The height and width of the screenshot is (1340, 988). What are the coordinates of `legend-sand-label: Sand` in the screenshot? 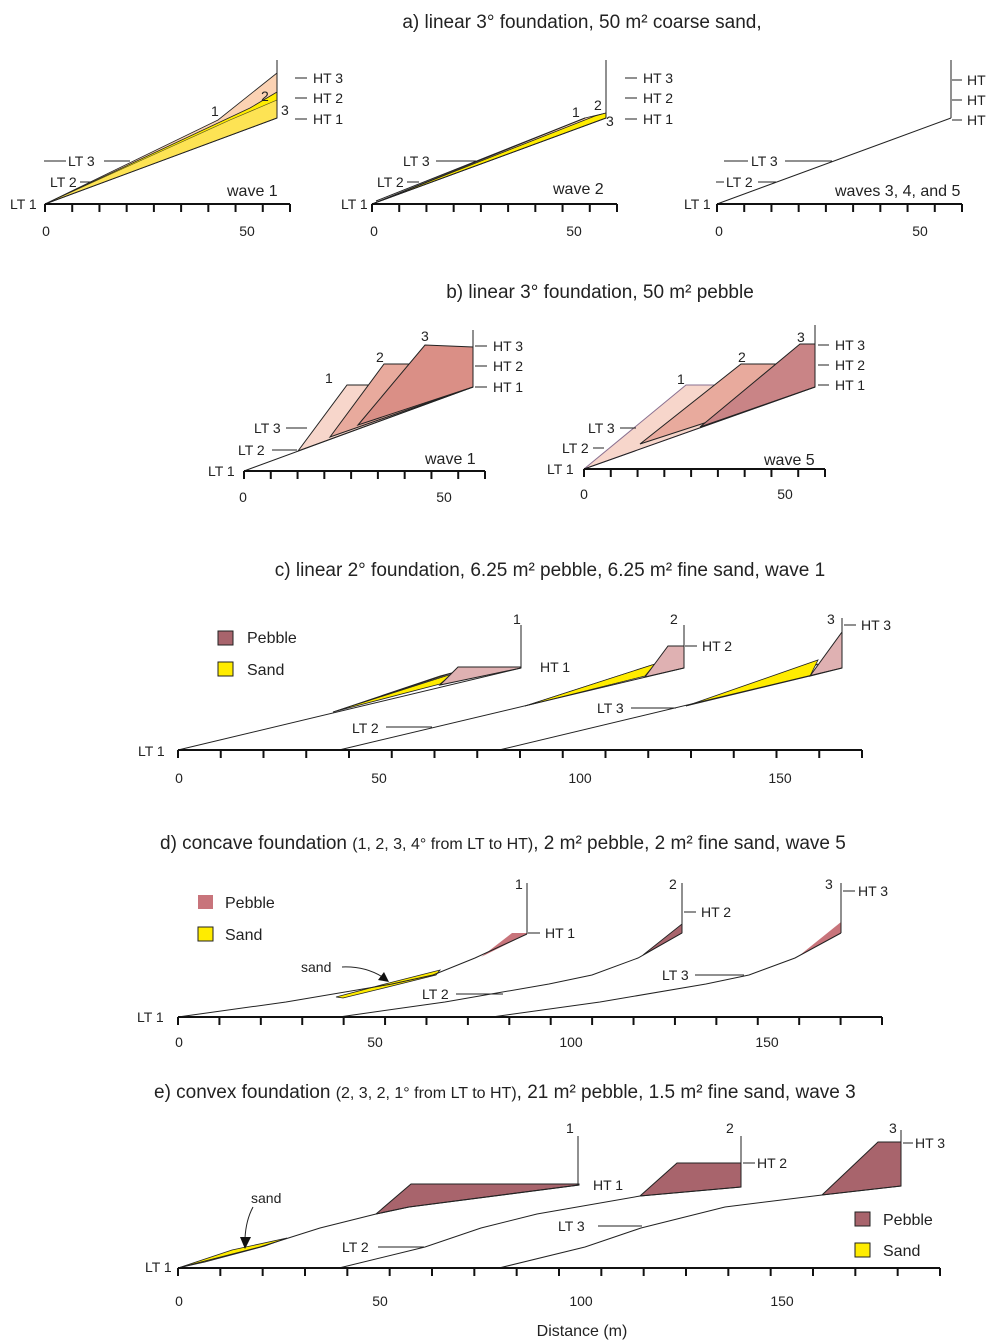 It's located at (265, 670).